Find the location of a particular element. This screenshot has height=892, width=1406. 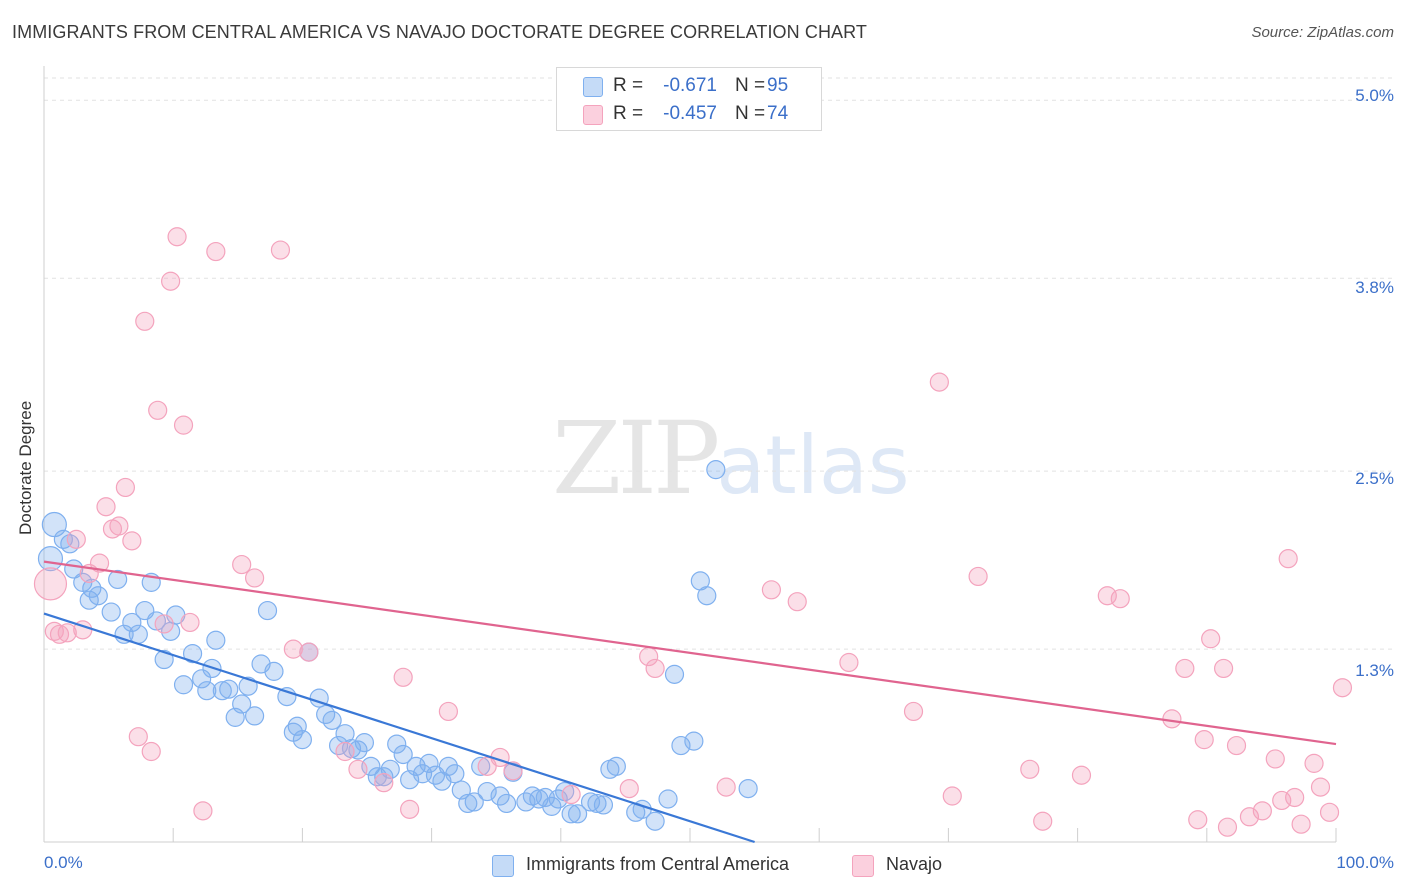

legend-label: Immigrants from Central America is located at coordinates (658, 864).